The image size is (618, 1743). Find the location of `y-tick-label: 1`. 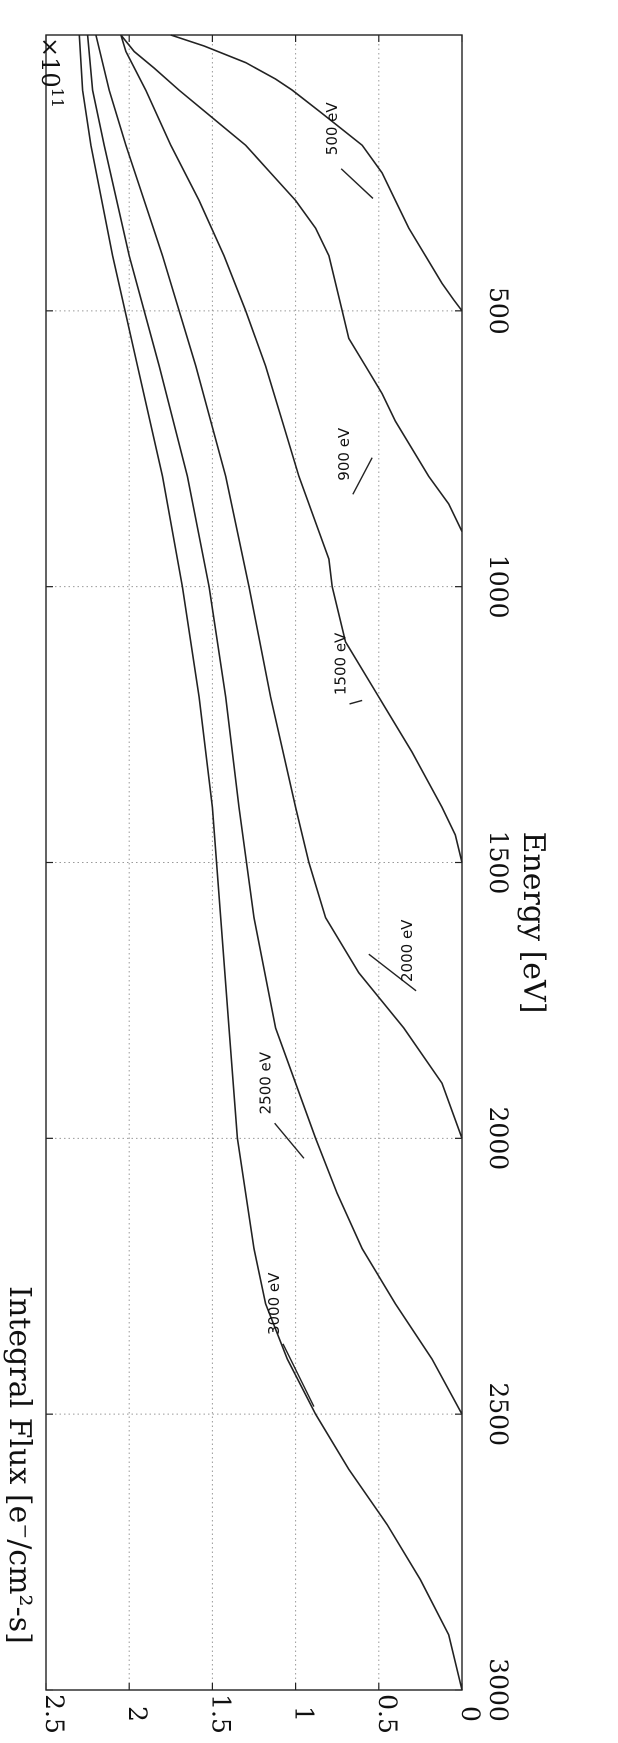

y-tick-label: 1 is located at coordinates (304, 1714).